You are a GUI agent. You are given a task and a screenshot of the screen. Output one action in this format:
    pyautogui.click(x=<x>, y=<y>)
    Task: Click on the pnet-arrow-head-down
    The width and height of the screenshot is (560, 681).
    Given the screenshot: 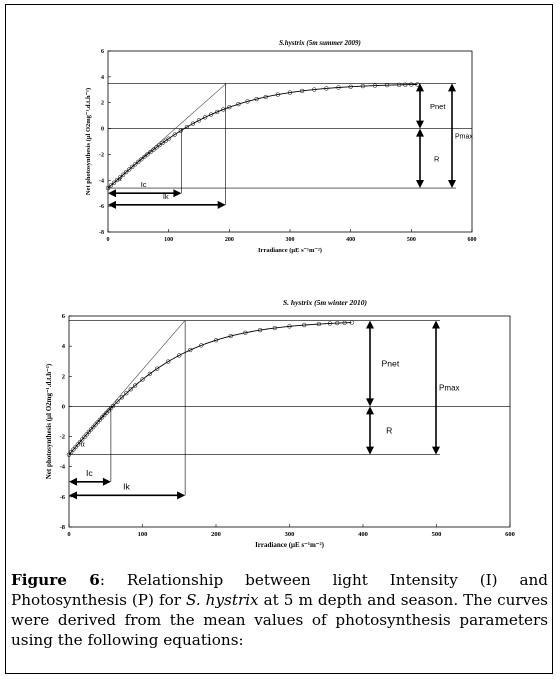 What is the action you would take?
    pyautogui.click(x=420, y=124)
    